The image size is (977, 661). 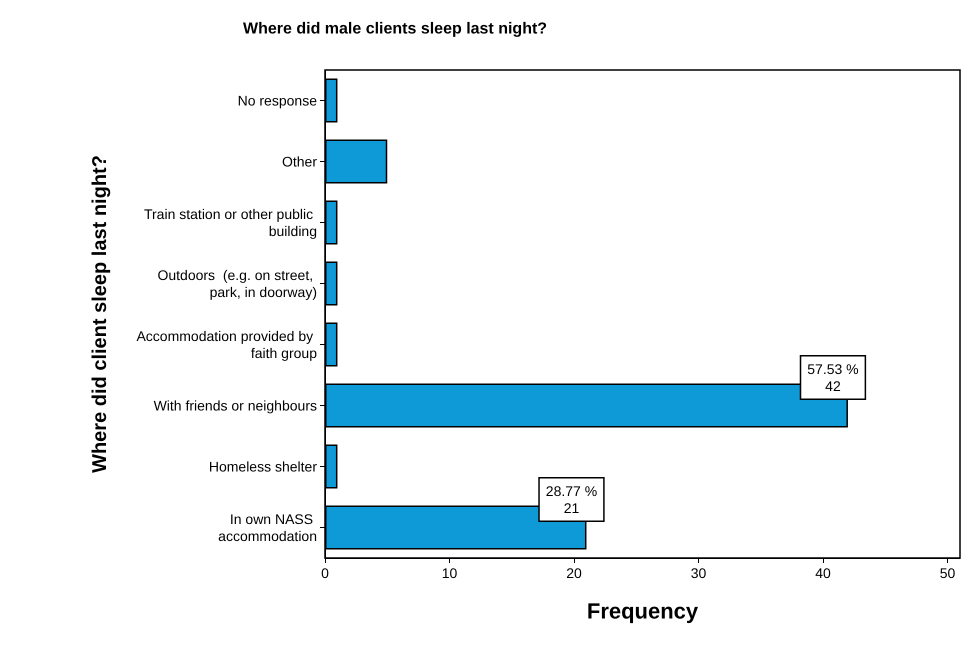 What do you see at coordinates (100, 314) in the screenshot?
I see `y-axis-title: Where did client sleep last night?` at bounding box center [100, 314].